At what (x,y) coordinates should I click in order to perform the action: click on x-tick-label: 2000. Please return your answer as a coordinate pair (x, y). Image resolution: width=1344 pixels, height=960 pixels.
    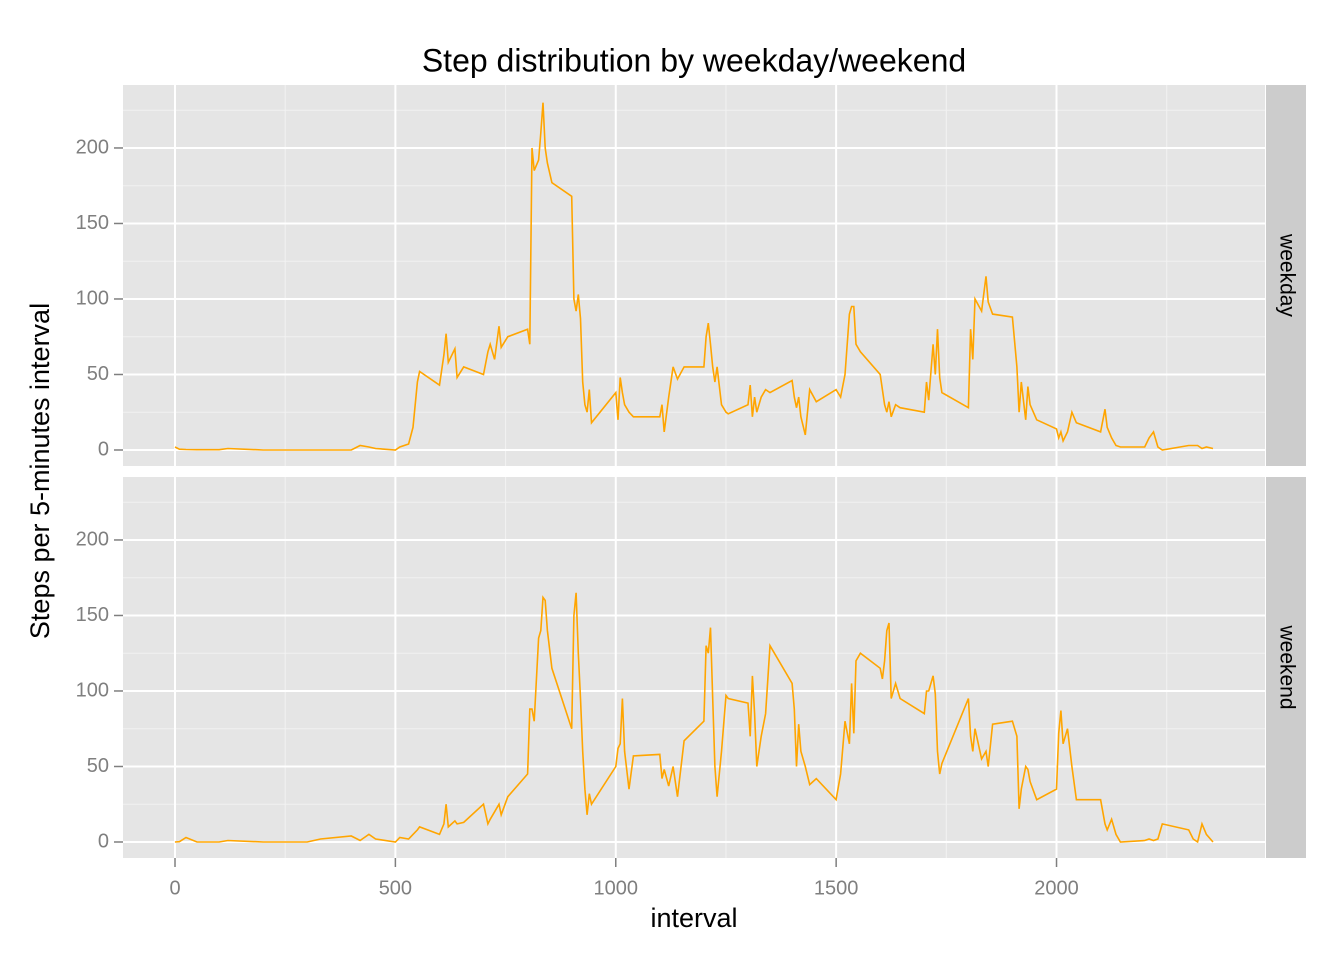
    Looking at the image, I should click on (1056, 888).